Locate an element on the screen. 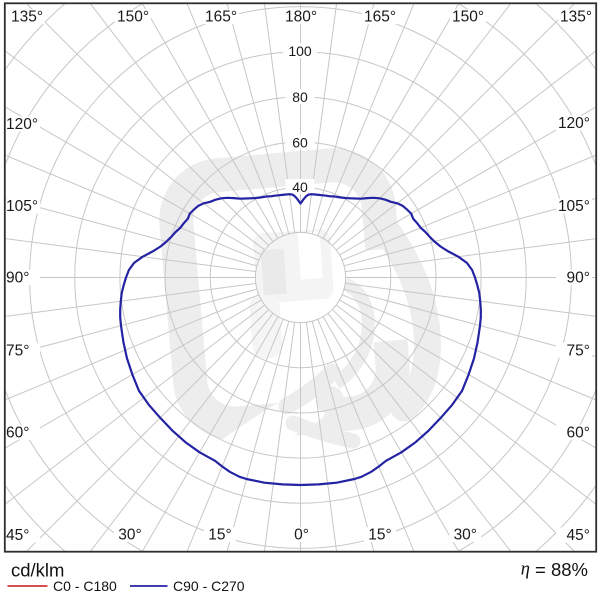 This screenshot has width=600, height=600. svg-text: cd/klm is located at coordinates (37, 570).